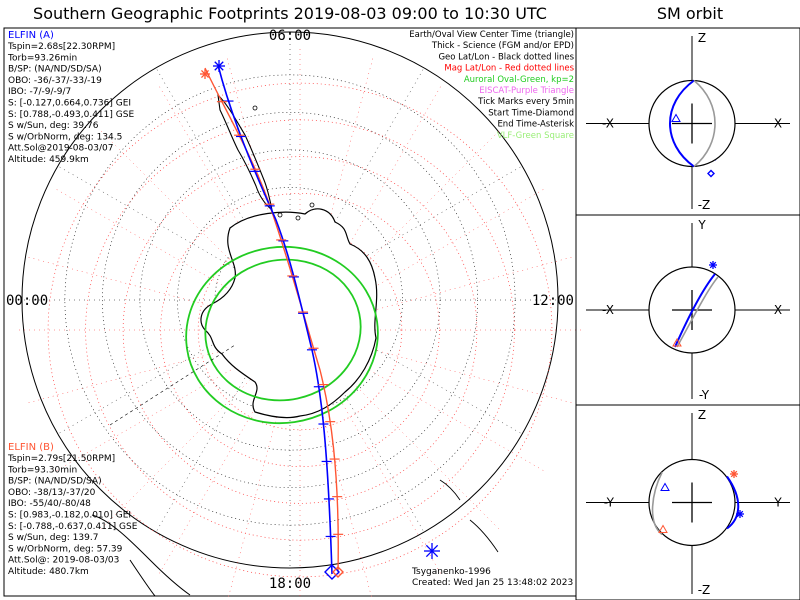  I want to click on legend-item: Mag Lat/Lon - Red dotted lines, so click(509, 69).